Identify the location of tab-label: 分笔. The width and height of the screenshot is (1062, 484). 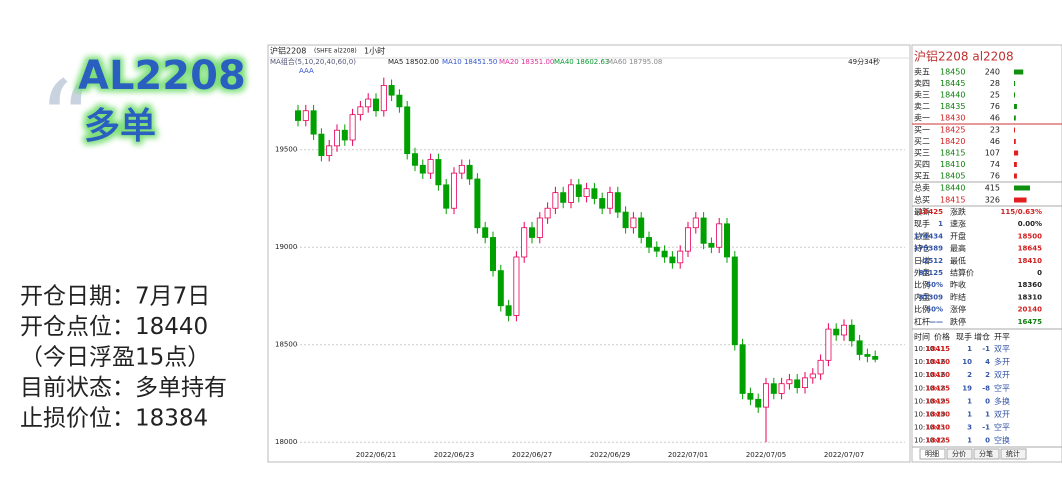
(986, 453).